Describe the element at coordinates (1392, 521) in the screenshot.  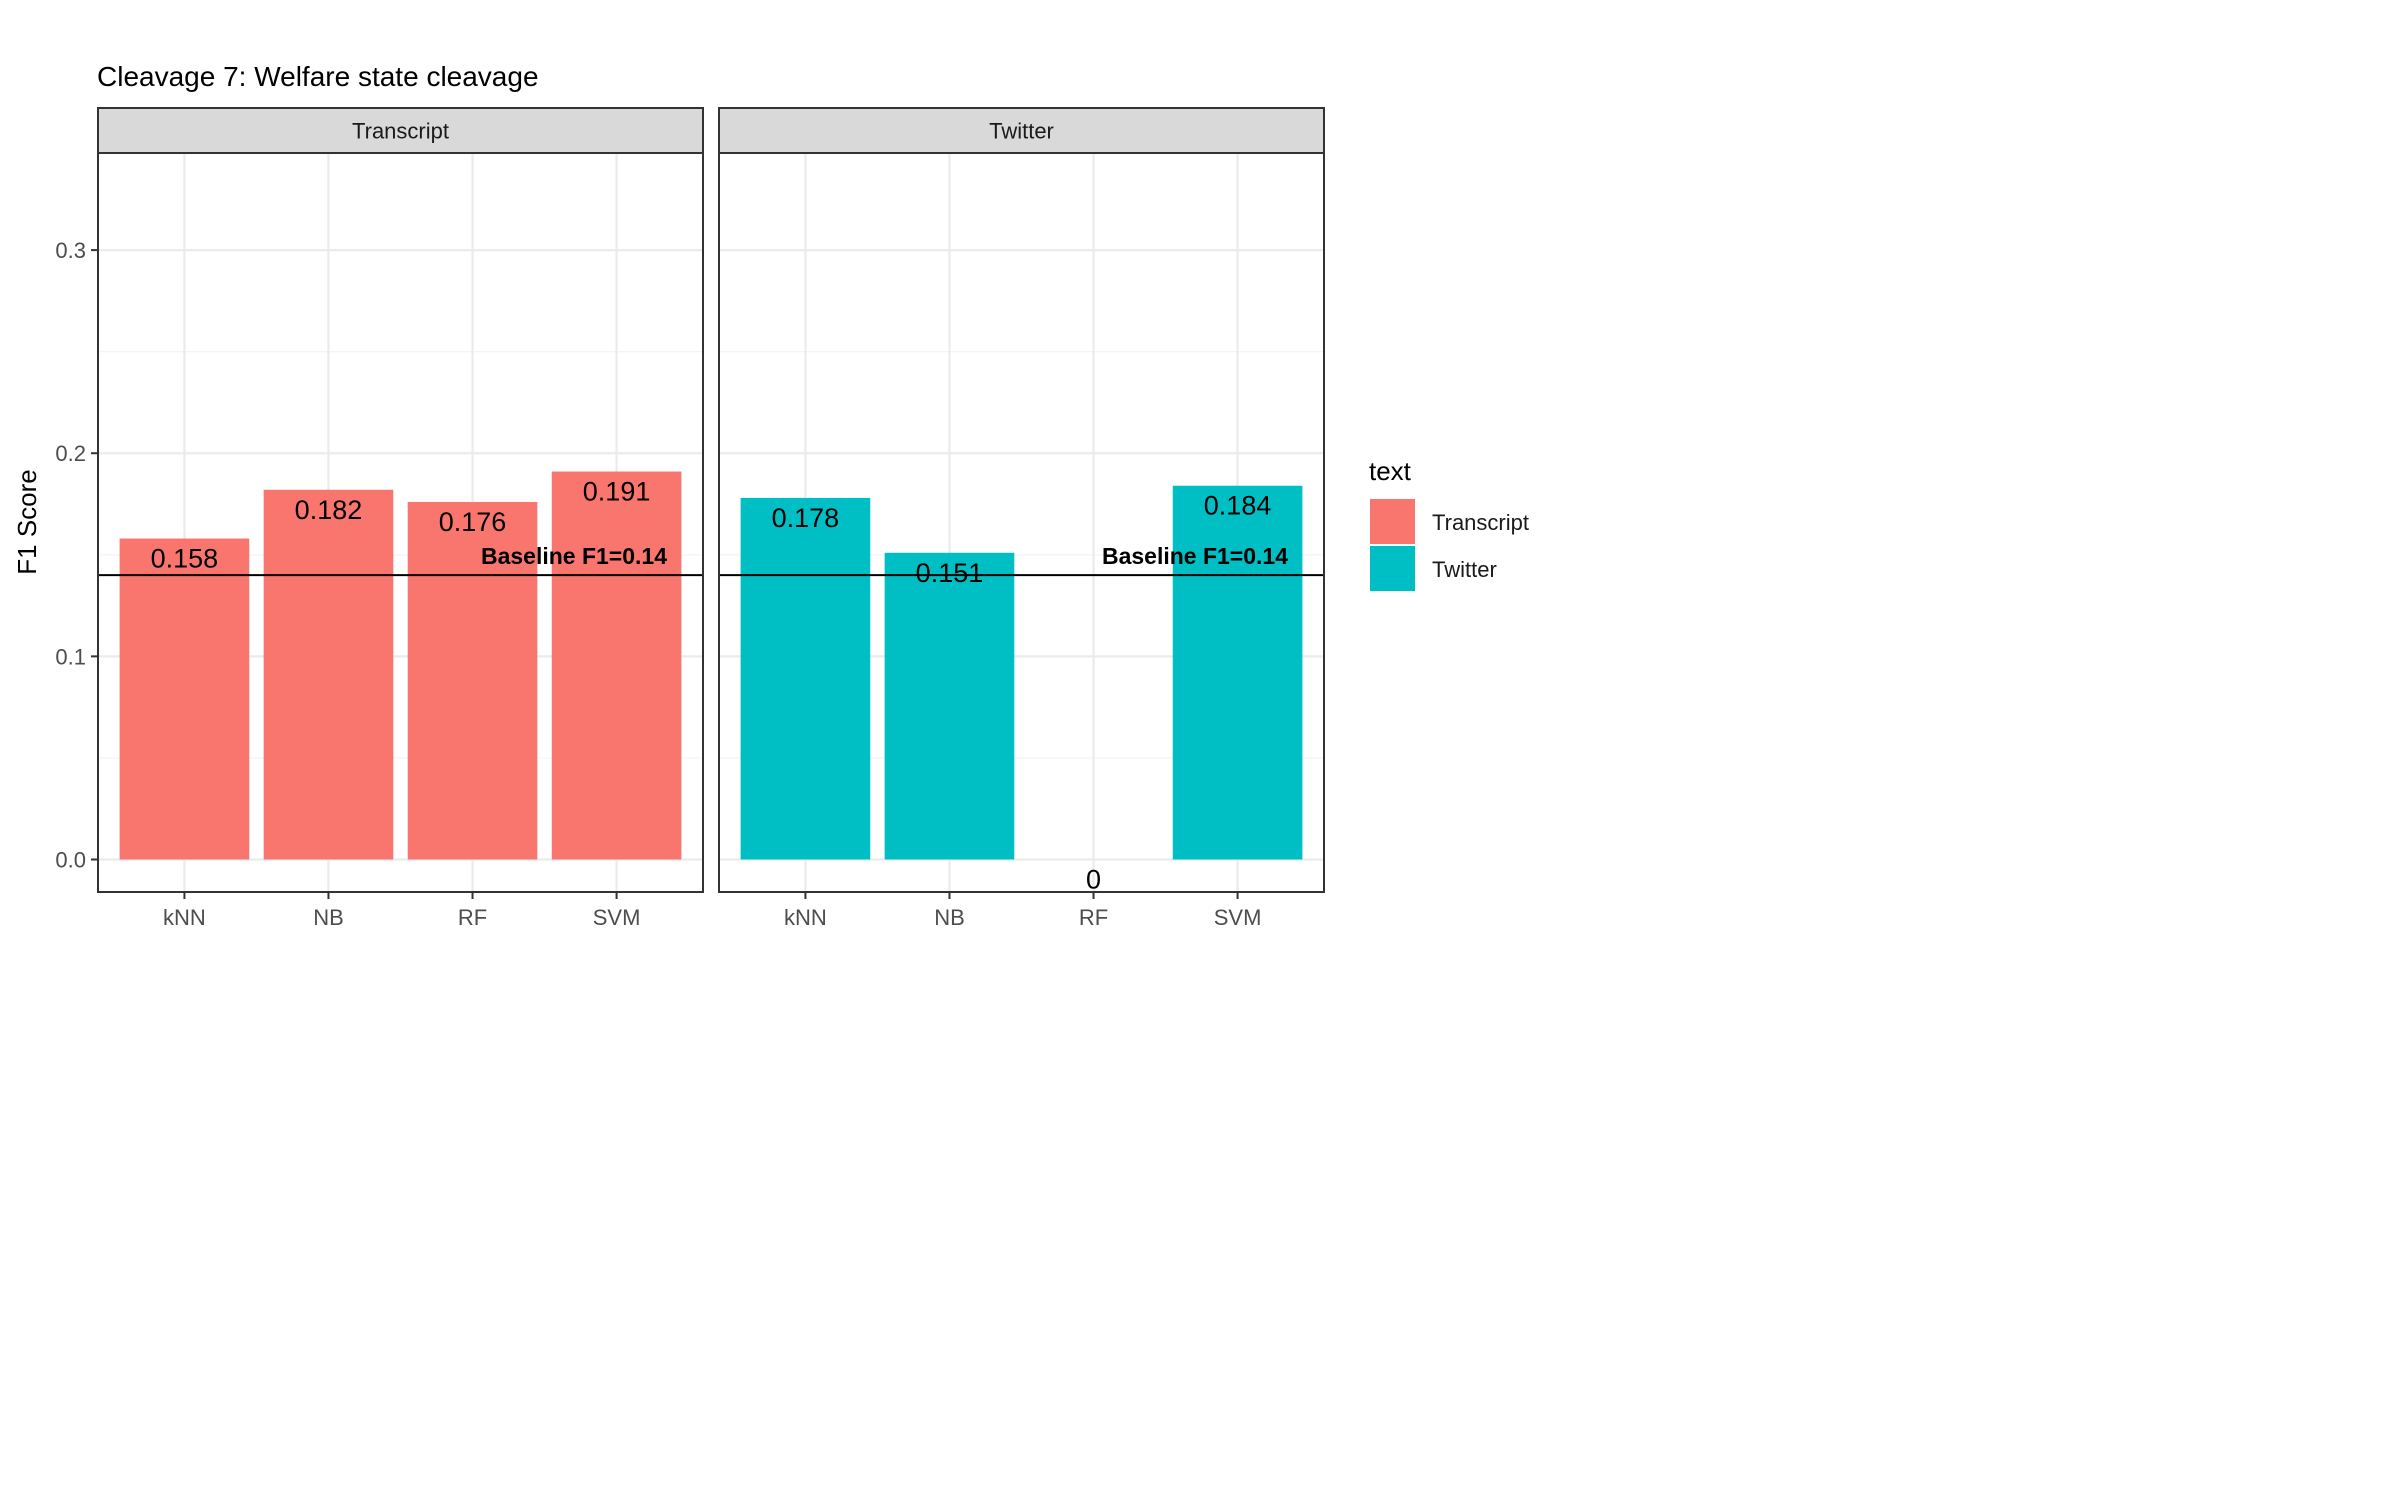
I see `legend-key-transcript` at that location.